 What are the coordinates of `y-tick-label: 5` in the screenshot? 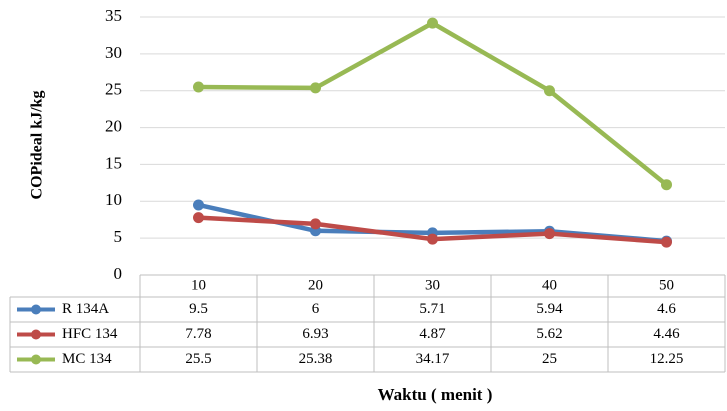 It's located at (118, 236).